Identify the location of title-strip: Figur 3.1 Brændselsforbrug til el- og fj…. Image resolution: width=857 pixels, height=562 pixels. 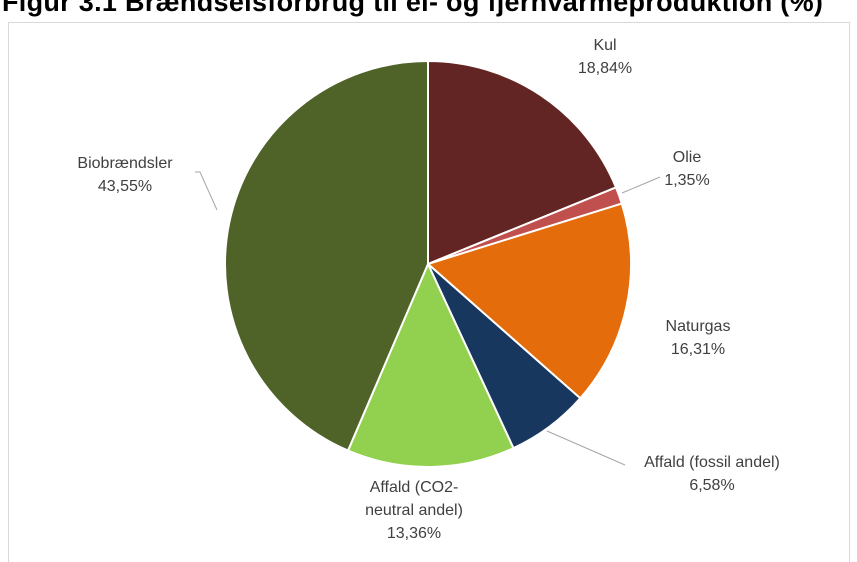
(428, 11).